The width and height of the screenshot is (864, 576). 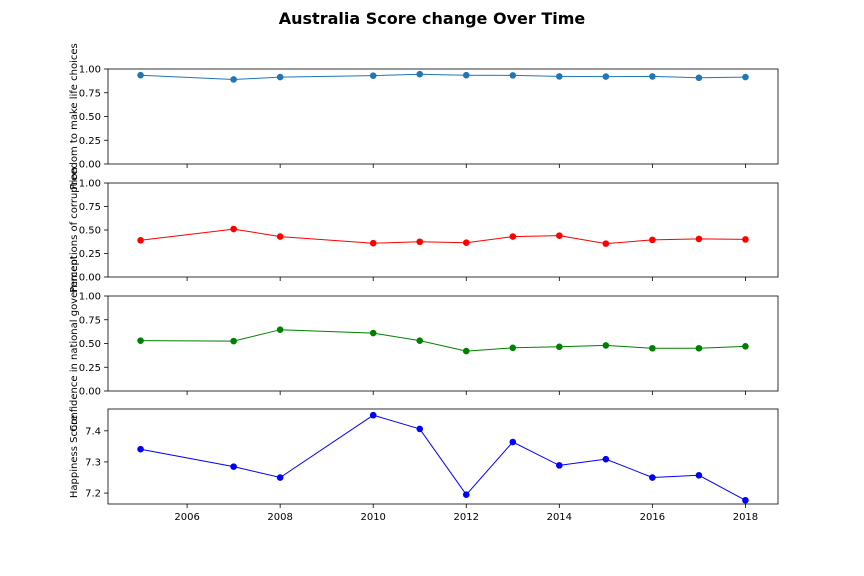 I want to click on y-axis-label: Freedom to make life choices, so click(x=74, y=116).